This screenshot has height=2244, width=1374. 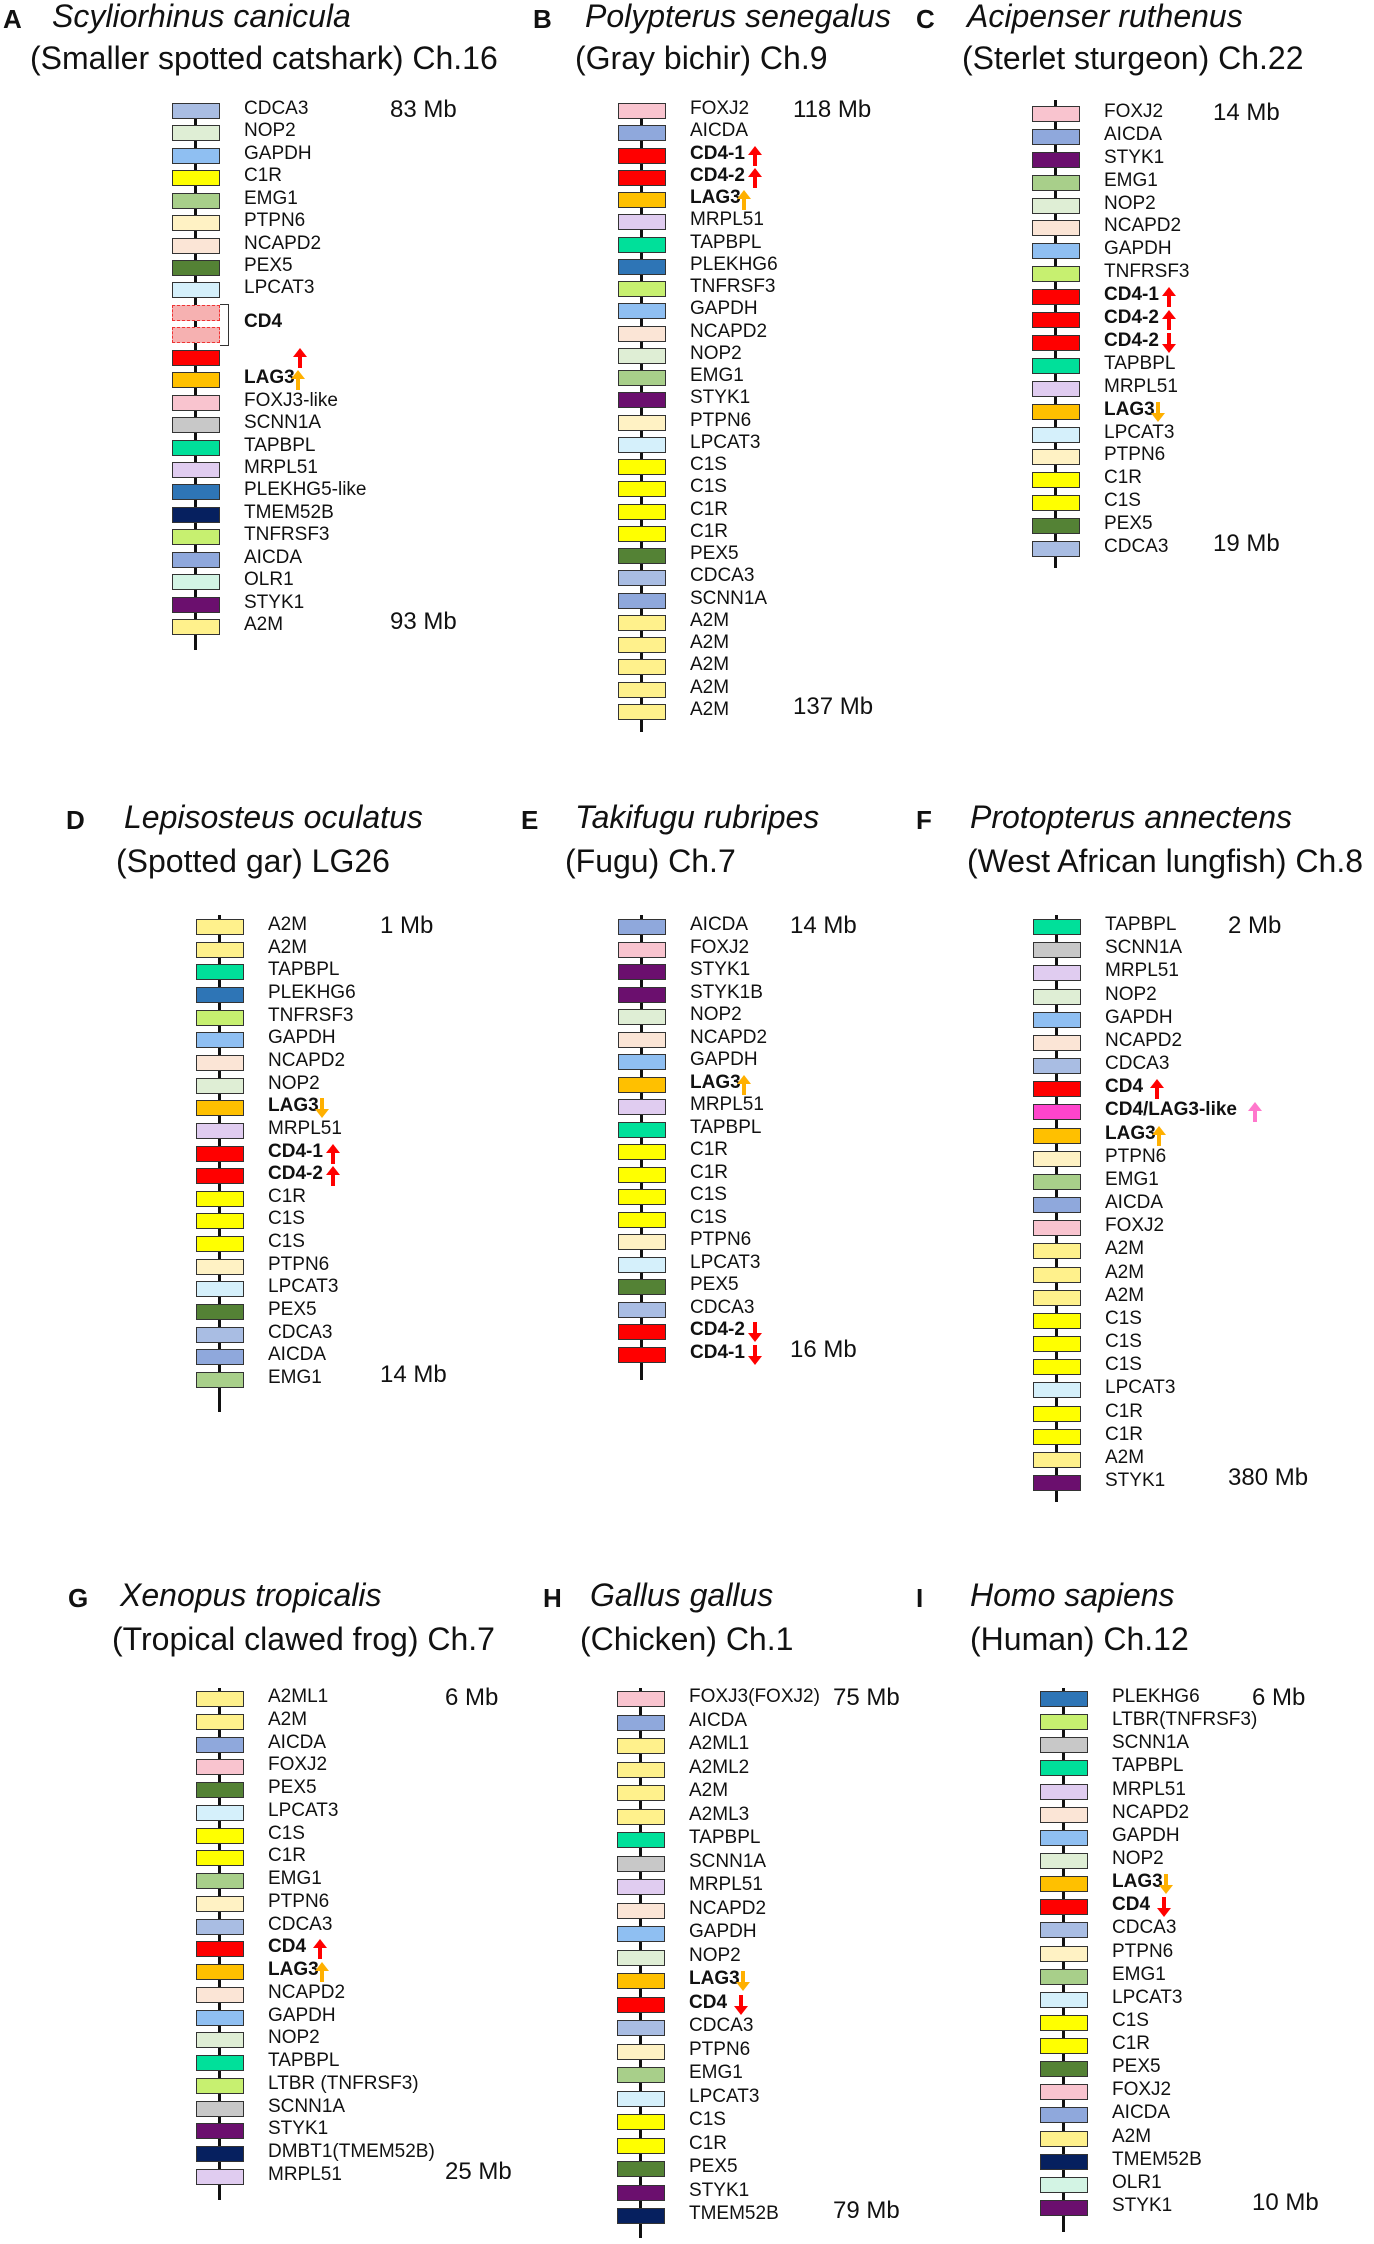 I want to click on mb-top: 6 Mb, so click(x=1279, y=1697).